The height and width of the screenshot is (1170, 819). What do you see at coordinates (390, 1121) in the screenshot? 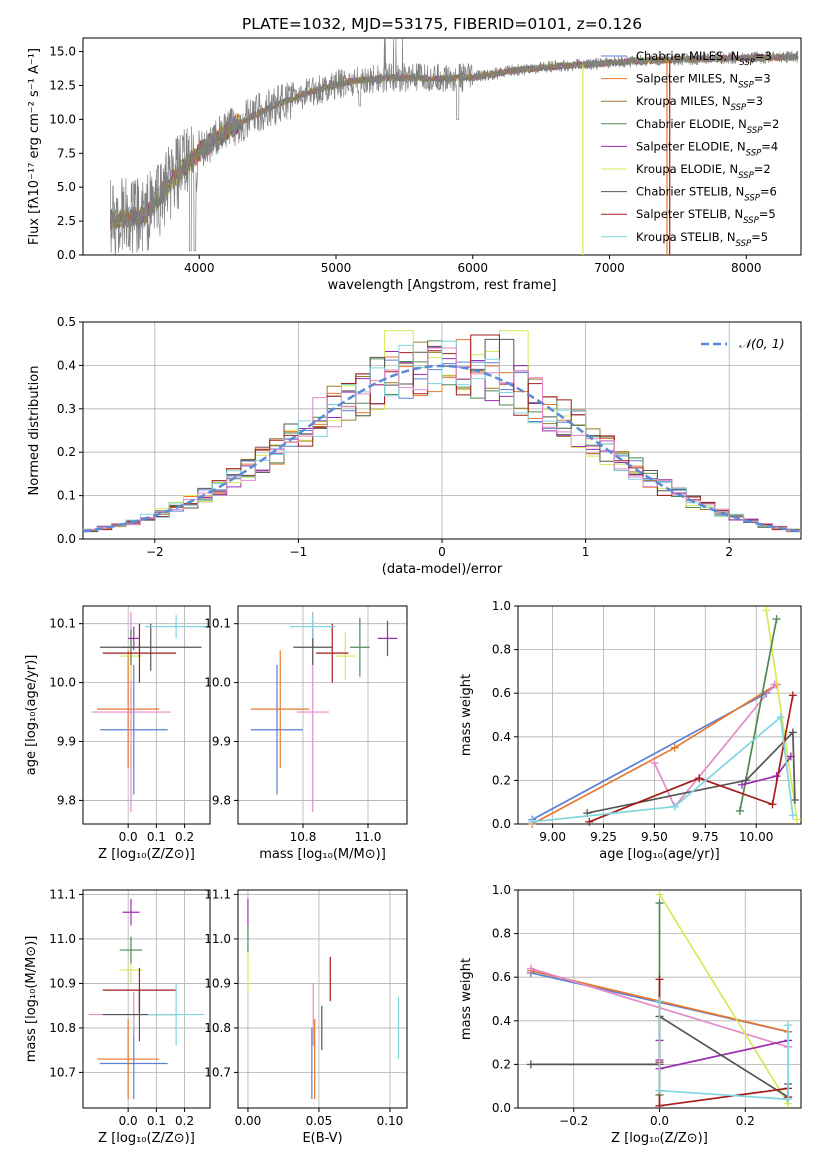
I see `x-tick-label: 0.10` at bounding box center [390, 1121].